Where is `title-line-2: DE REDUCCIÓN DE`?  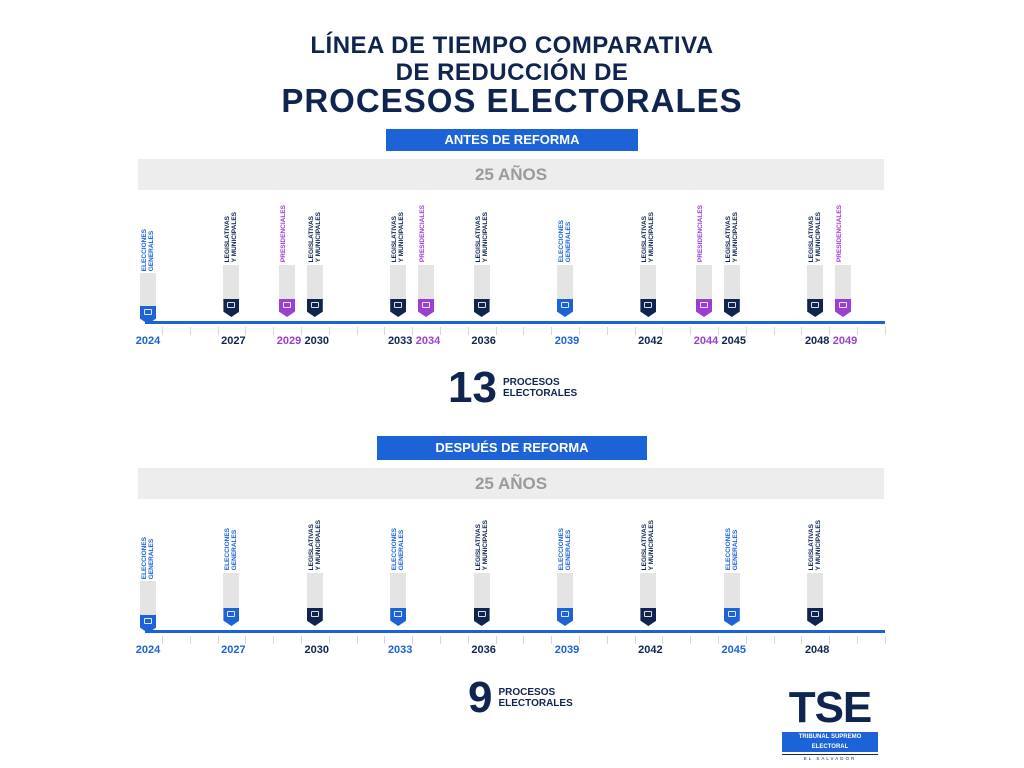 title-line-2: DE REDUCCIÓN DE is located at coordinates (512, 72).